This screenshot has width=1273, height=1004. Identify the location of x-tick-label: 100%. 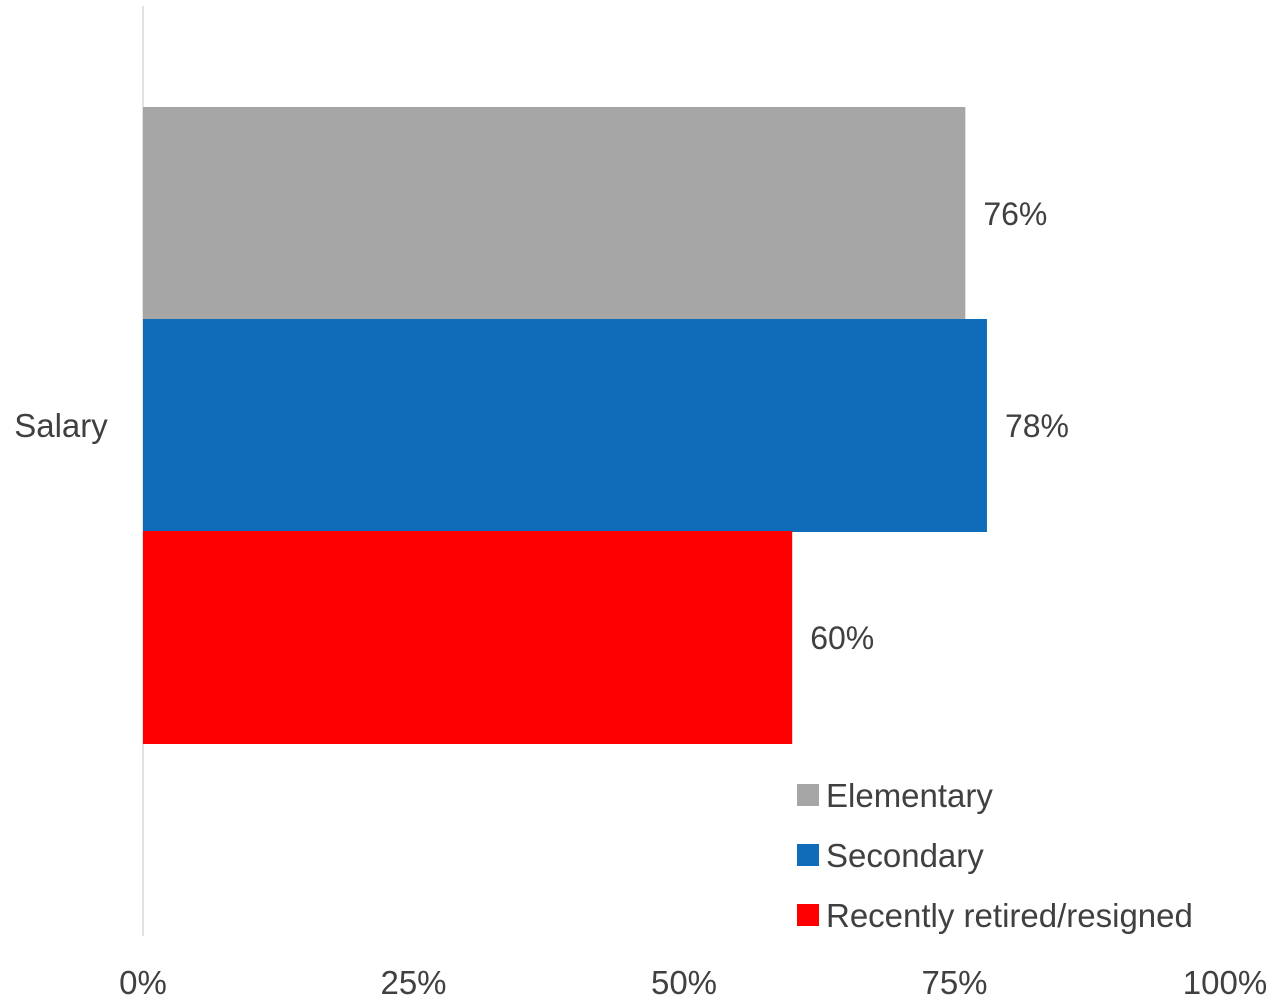
(1225, 981).